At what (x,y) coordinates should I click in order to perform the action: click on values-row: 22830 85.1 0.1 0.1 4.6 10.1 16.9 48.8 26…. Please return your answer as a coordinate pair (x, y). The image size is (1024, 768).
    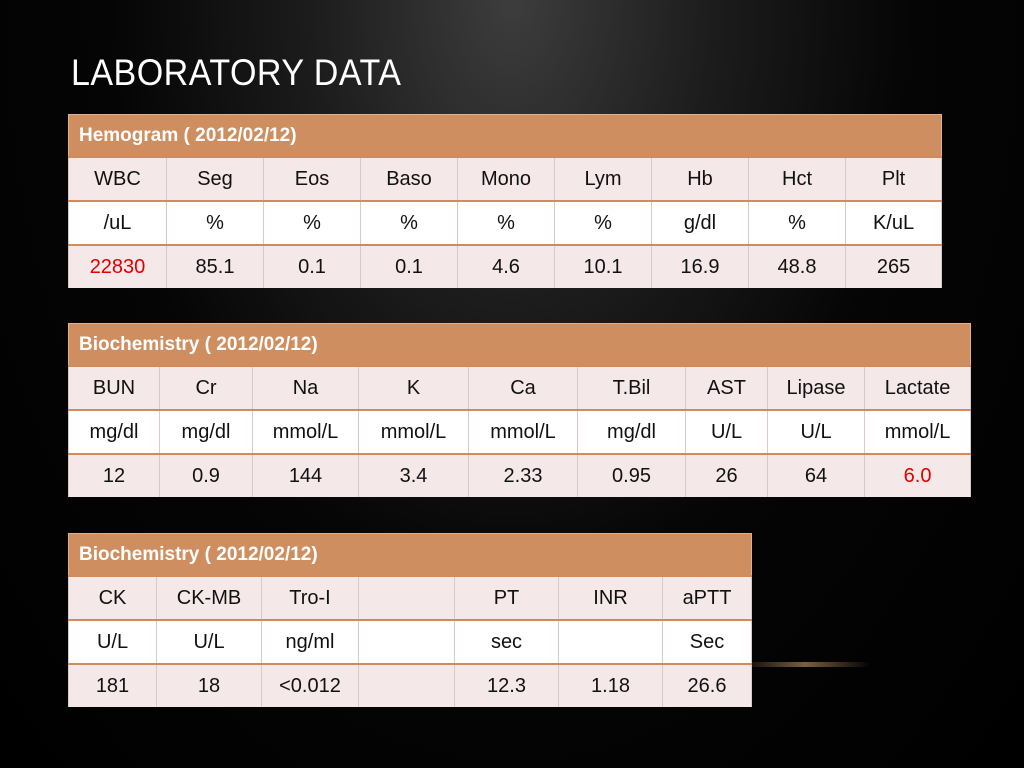
    Looking at the image, I should click on (505, 266).